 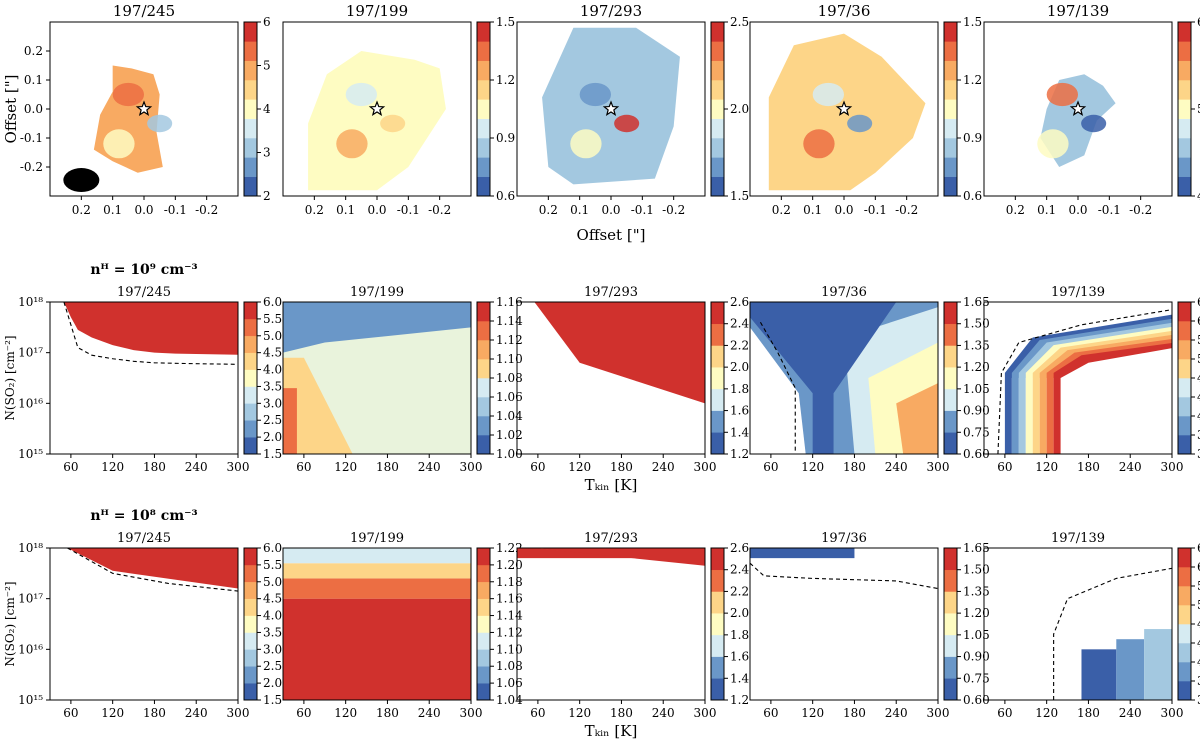 What do you see at coordinates (1198, 643) in the screenshot?
I see `colorbar-tick-label: 4.4` at bounding box center [1198, 643].